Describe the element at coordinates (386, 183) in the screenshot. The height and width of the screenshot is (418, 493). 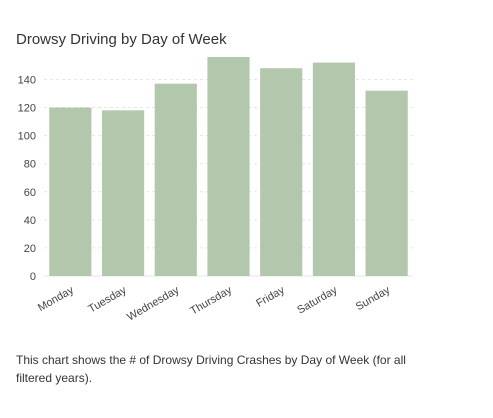
I see `bar-sunday` at that location.